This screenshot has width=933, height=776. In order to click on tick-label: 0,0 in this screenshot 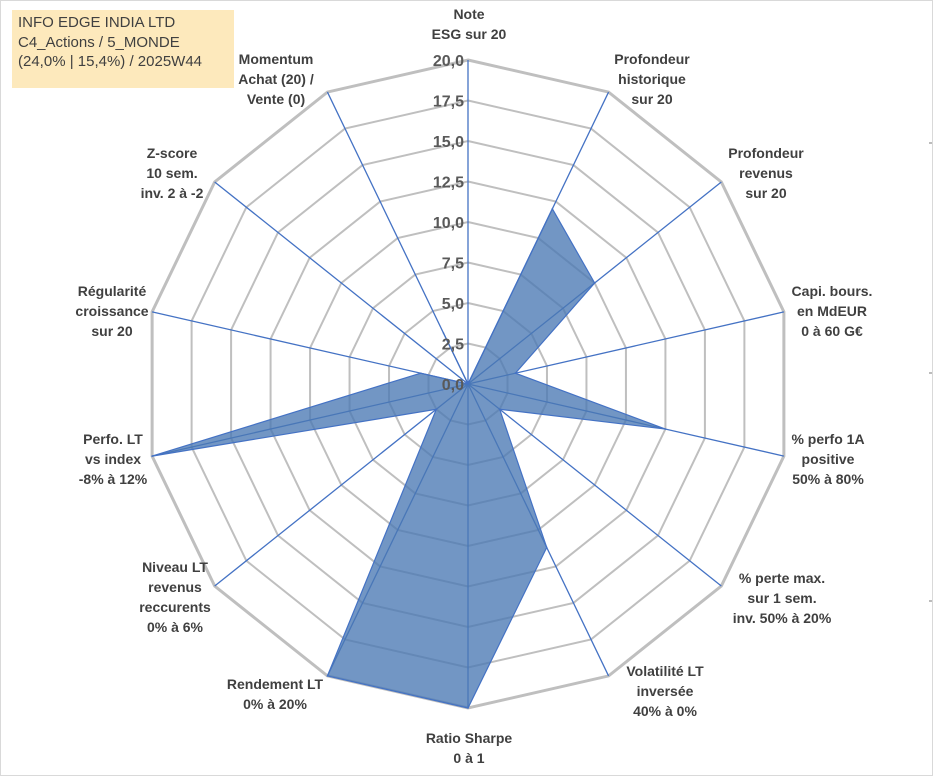, I will do `click(453, 385)`.